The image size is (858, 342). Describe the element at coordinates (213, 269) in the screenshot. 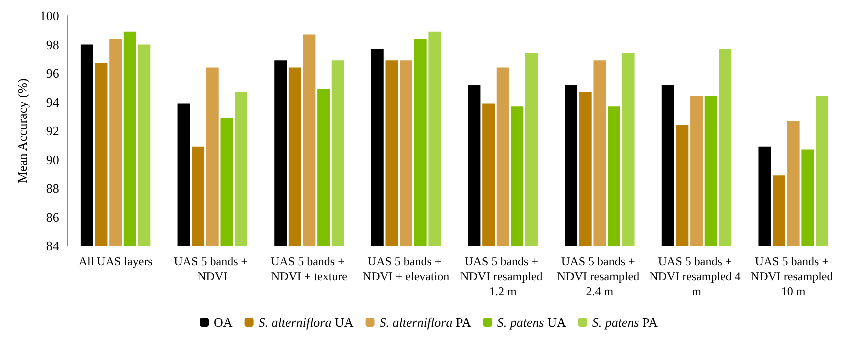

I see `x-tick-label: UAS 5 bands + NDVI` at that location.